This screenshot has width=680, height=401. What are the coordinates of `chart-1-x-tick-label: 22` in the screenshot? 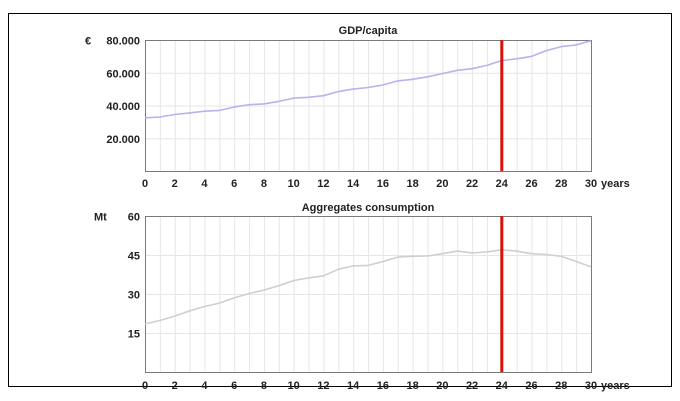 It's located at (472, 184).